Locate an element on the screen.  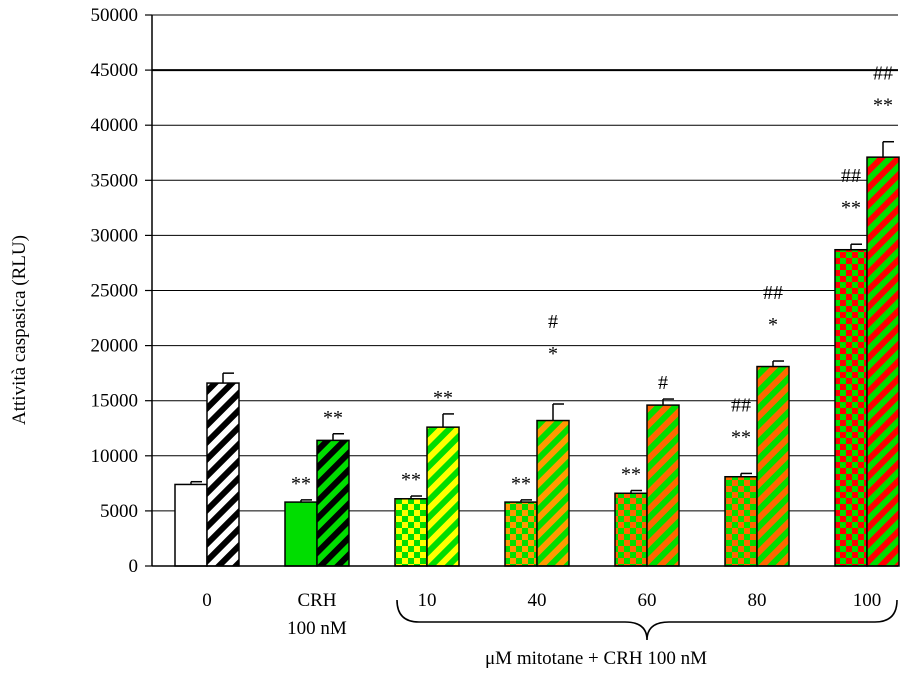
x-tick-label: CRH is located at coordinates (316, 600).